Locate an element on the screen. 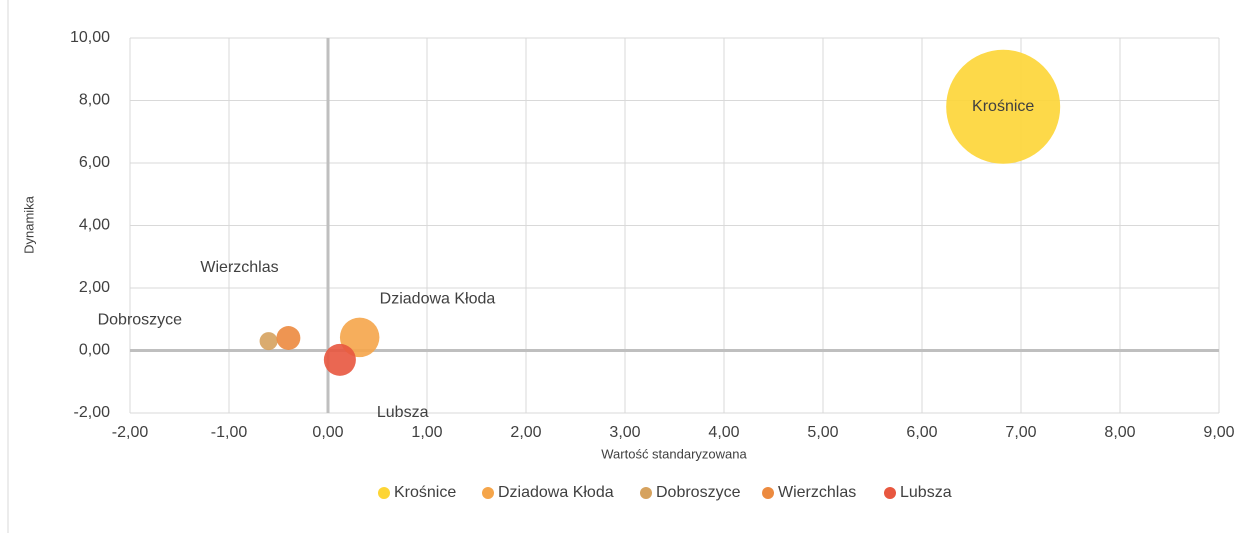  y-tick-label: 4,00 is located at coordinates (94, 225).